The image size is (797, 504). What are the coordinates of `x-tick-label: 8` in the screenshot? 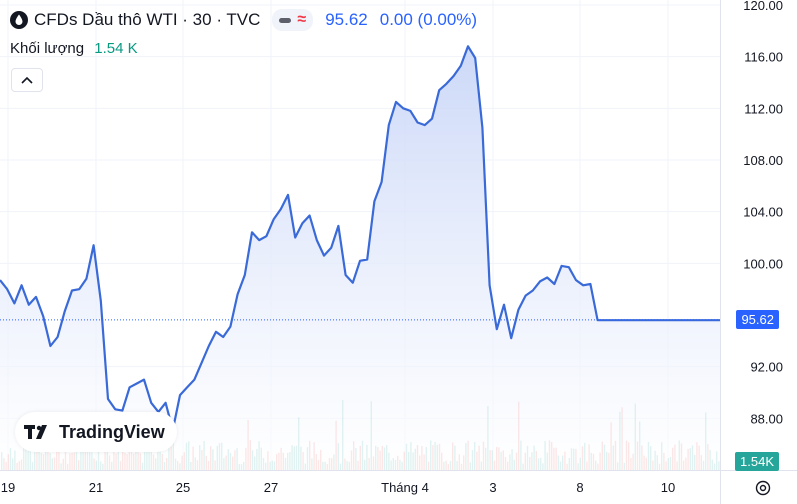 It's located at (579, 487).